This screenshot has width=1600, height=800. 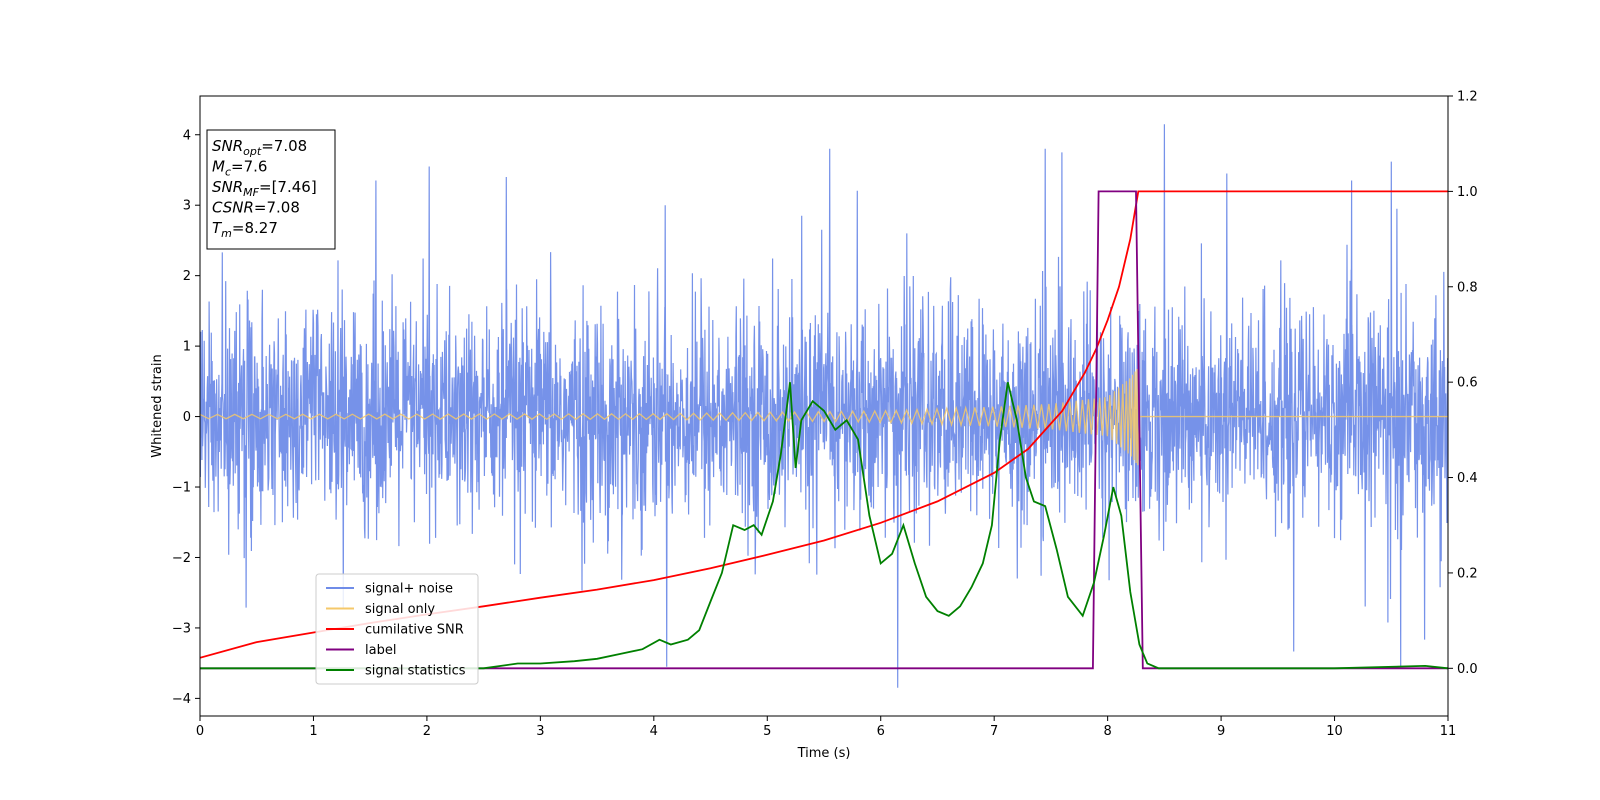 I want to click on y-tick-label: −3, so click(x=181, y=628).